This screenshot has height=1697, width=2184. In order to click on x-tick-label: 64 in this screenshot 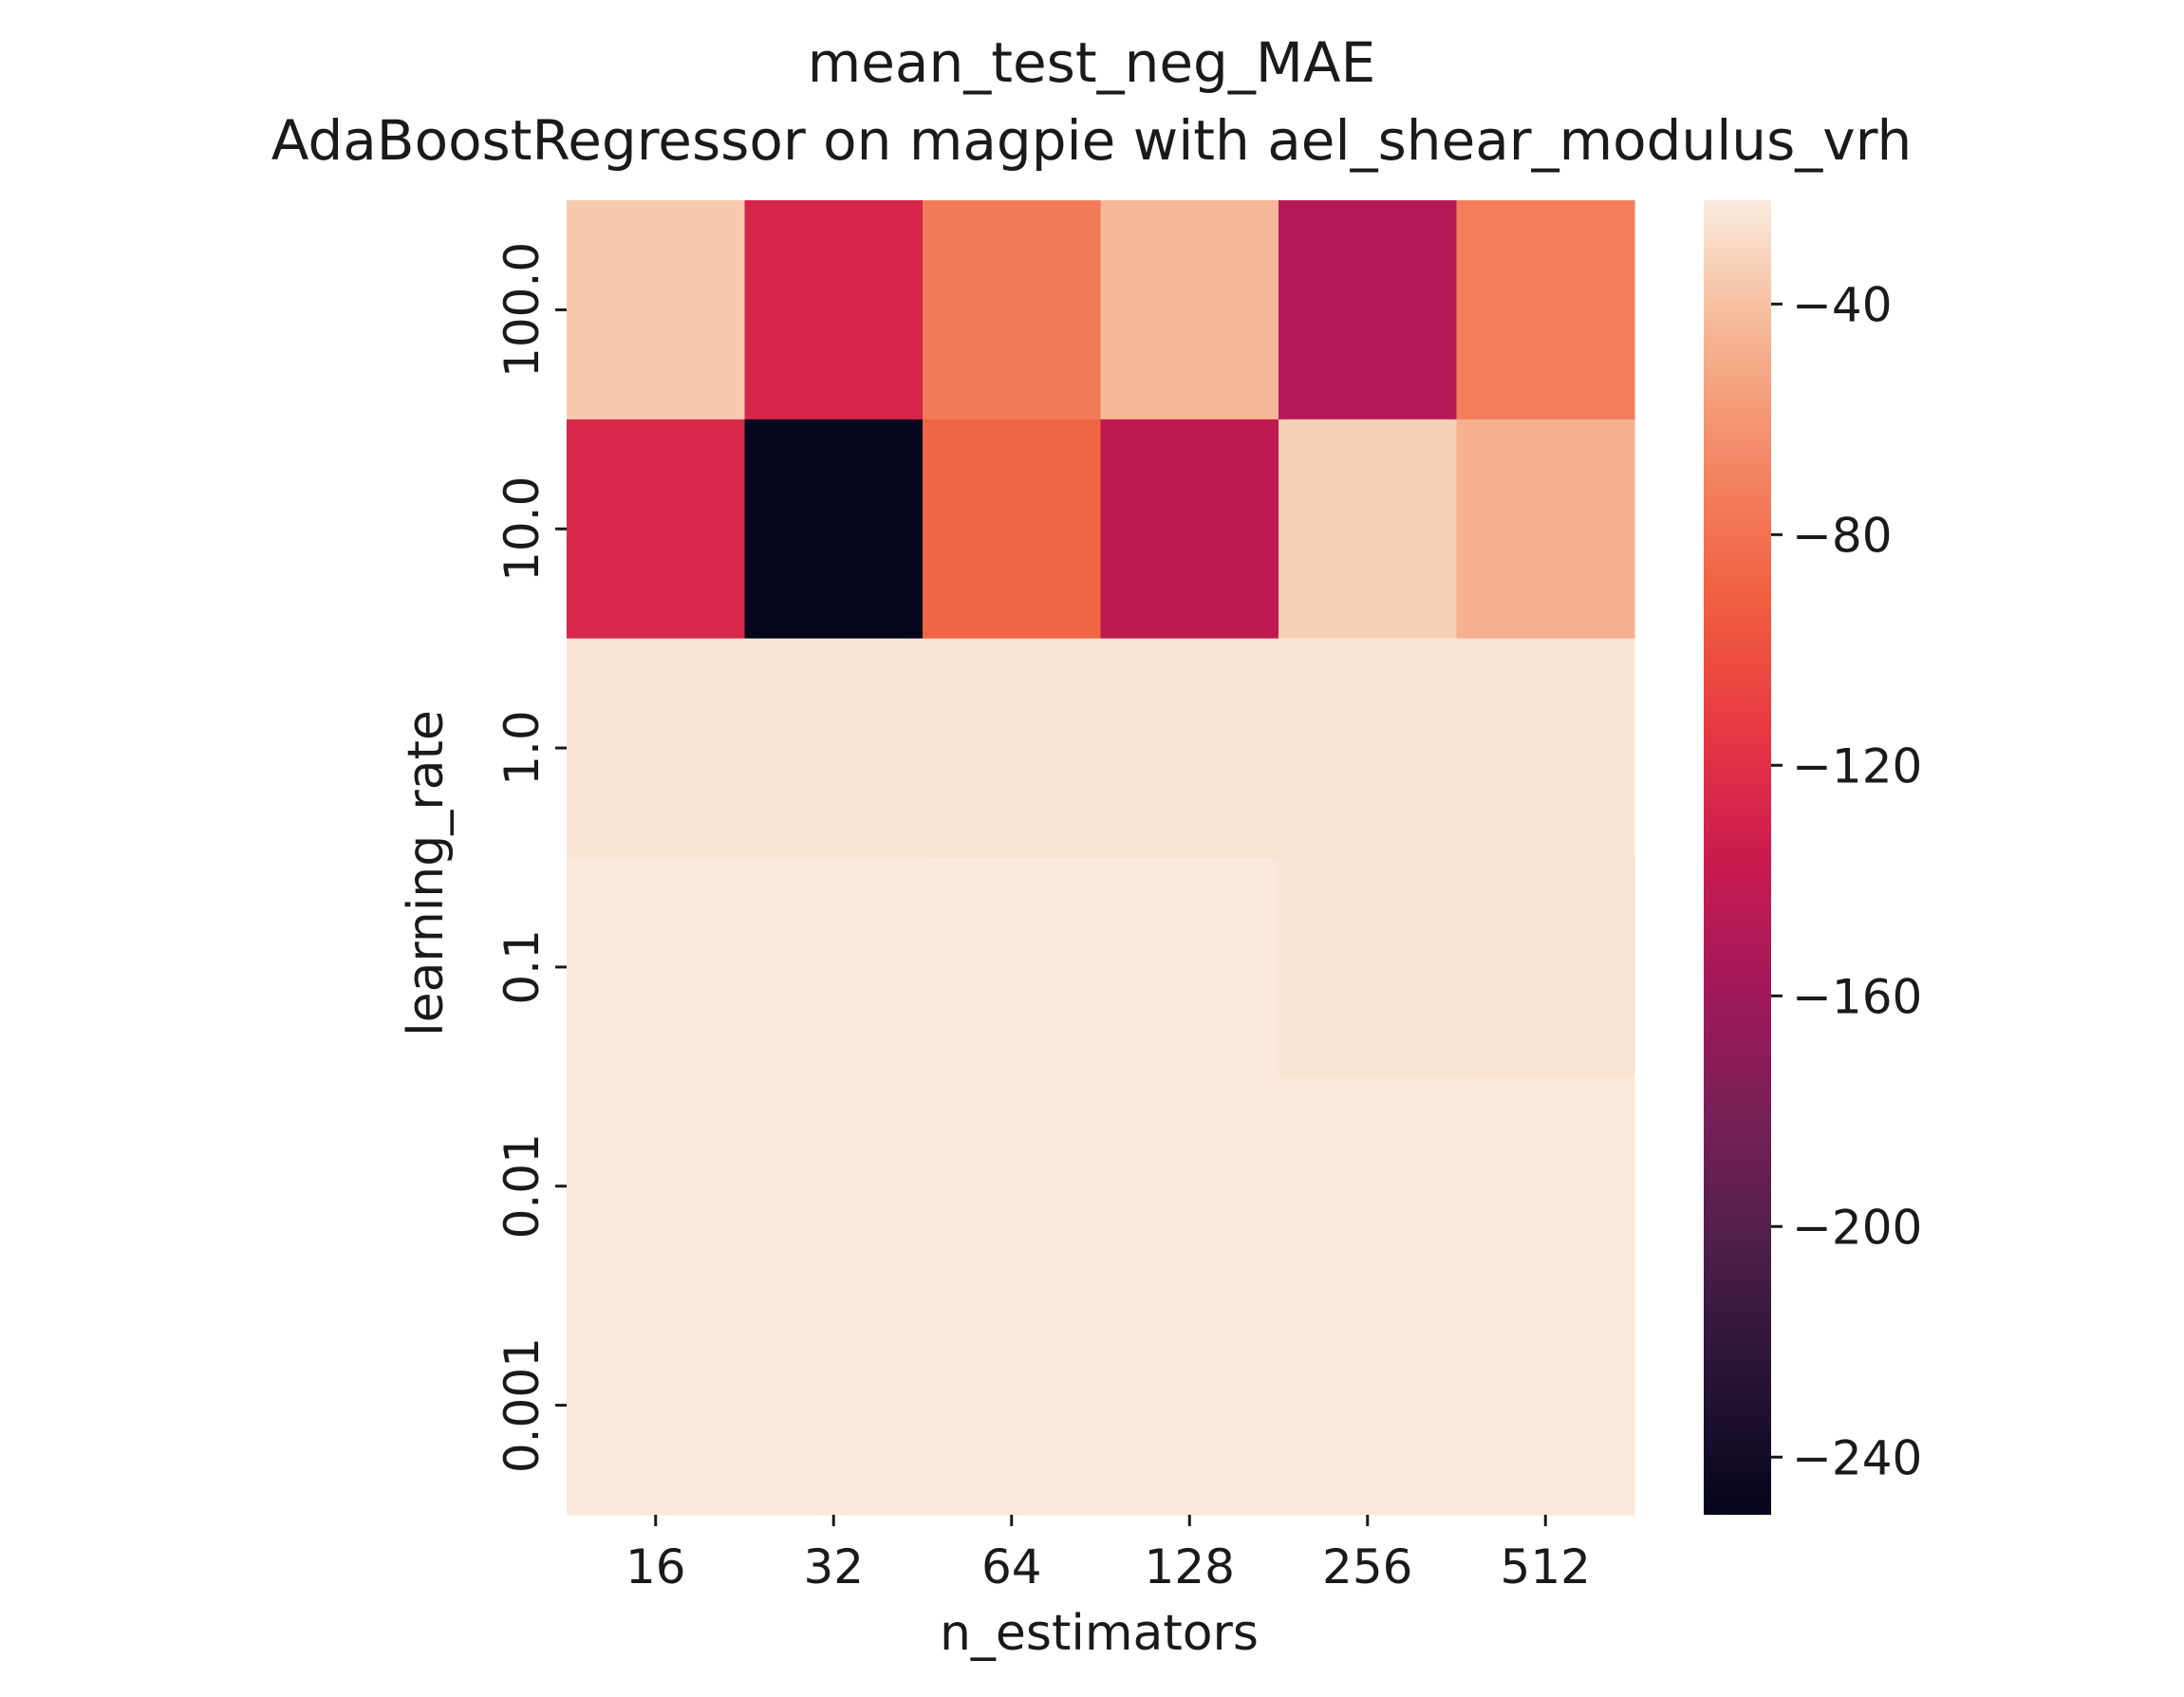, I will do `click(1011, 1567)`.